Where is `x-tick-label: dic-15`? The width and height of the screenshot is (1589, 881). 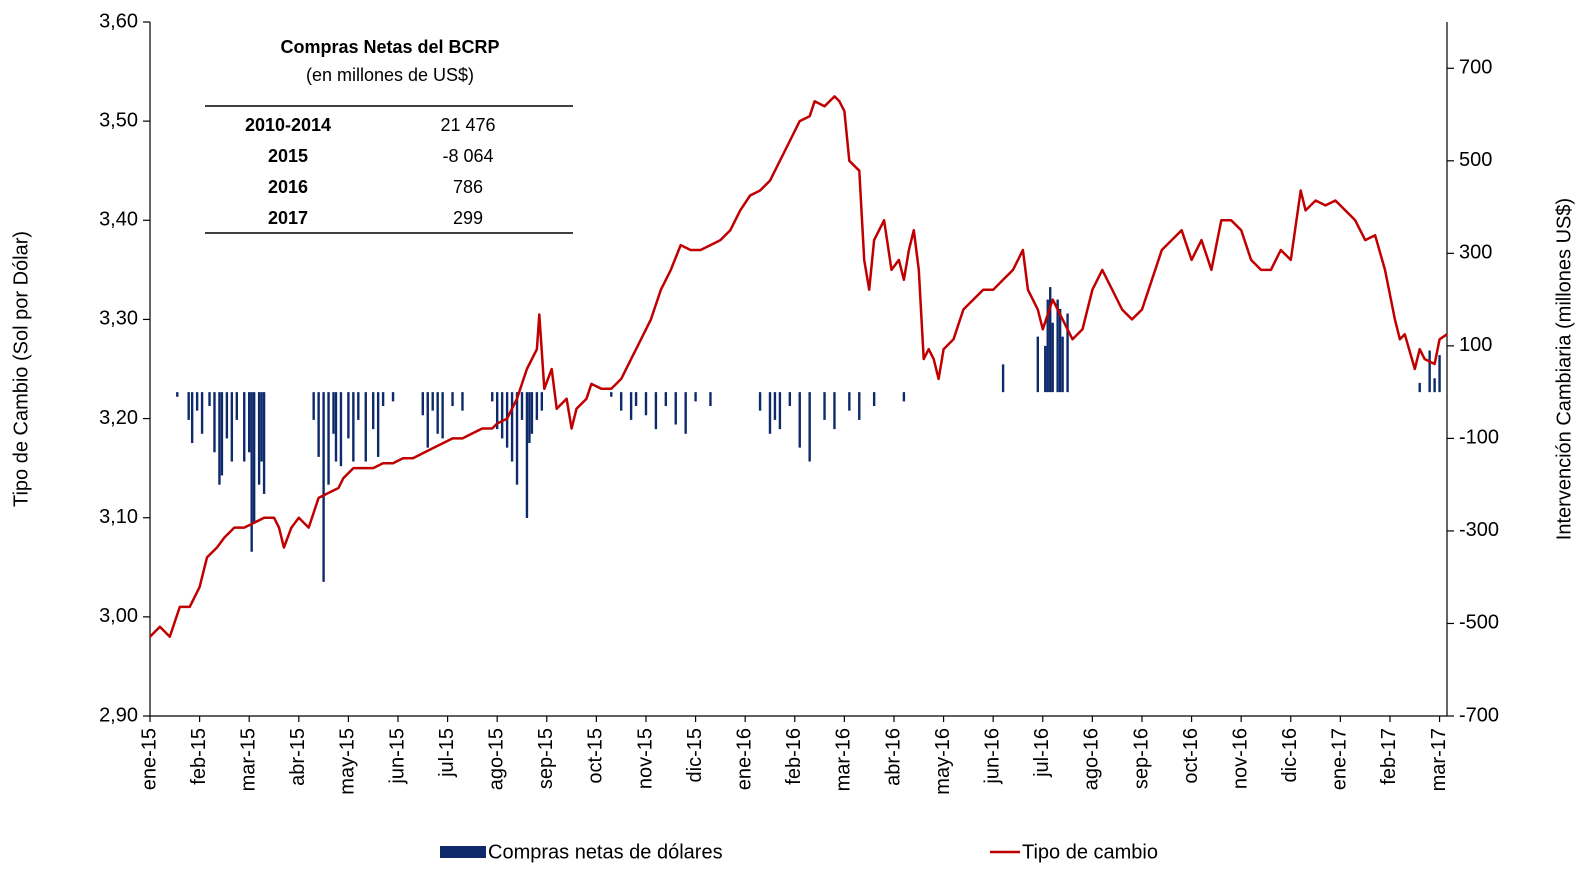
x-tick-label: dic-15 is located at coordinates (695, 755).